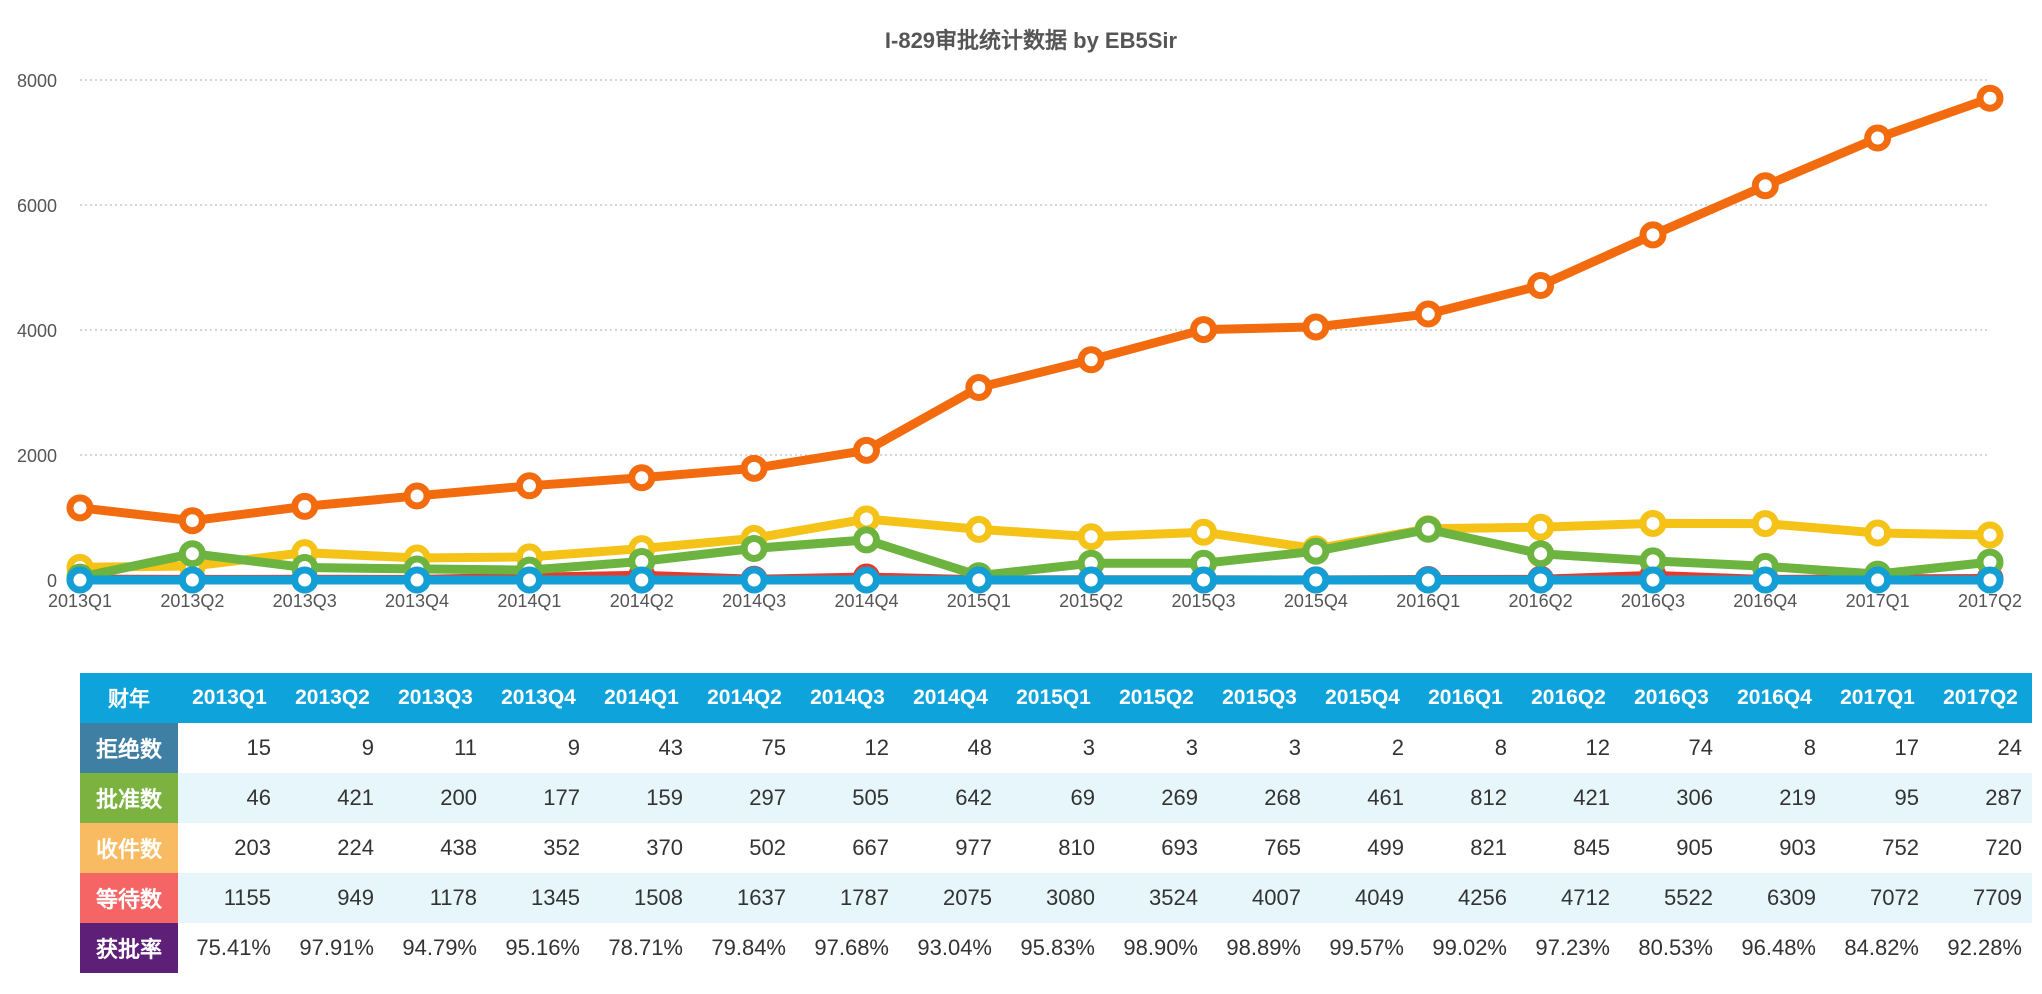  I want to click on table-row: 拒绝数 15 9 11 9 43 75 12 48 3 3 3 2 8 12 74 8 17 24, so click(1056, 748).